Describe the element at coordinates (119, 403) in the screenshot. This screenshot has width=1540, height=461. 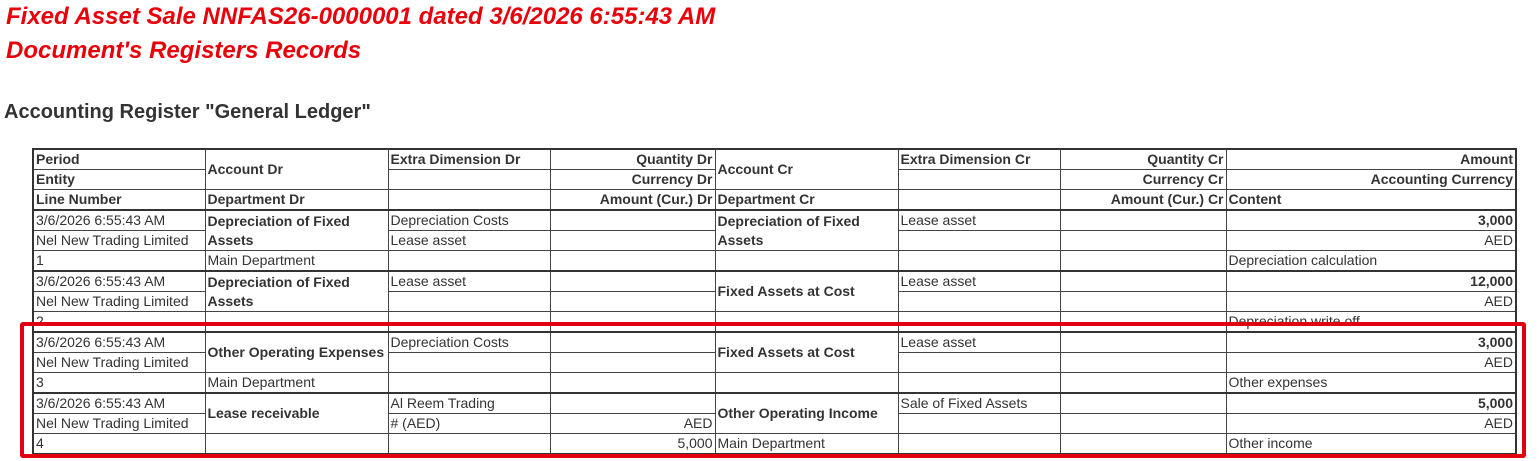
I see `period: 3/6/2026 6:55:43 AM` at that location.